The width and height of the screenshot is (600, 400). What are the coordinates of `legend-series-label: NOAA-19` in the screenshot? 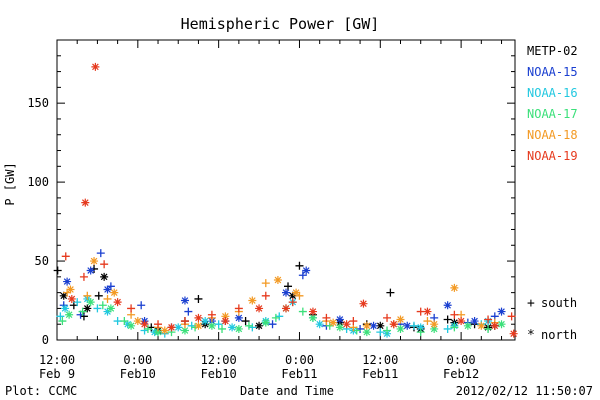 It's located at (552, 156).